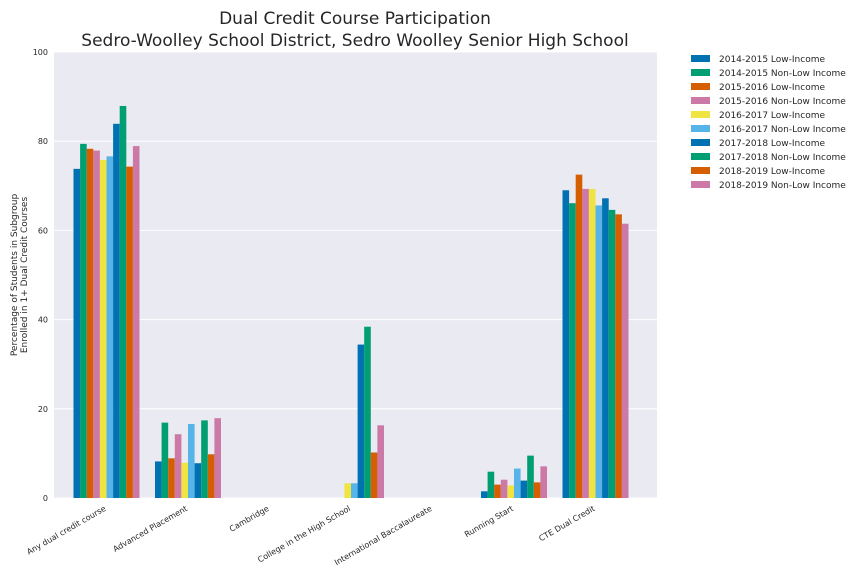 The height and width of the screenshot is (576, 864). What do you see at coordinates (782, 130) in the screenshot?
I see `legend-entry: 2016-2017 Non-Low Income` at bounding box center [782, 130].